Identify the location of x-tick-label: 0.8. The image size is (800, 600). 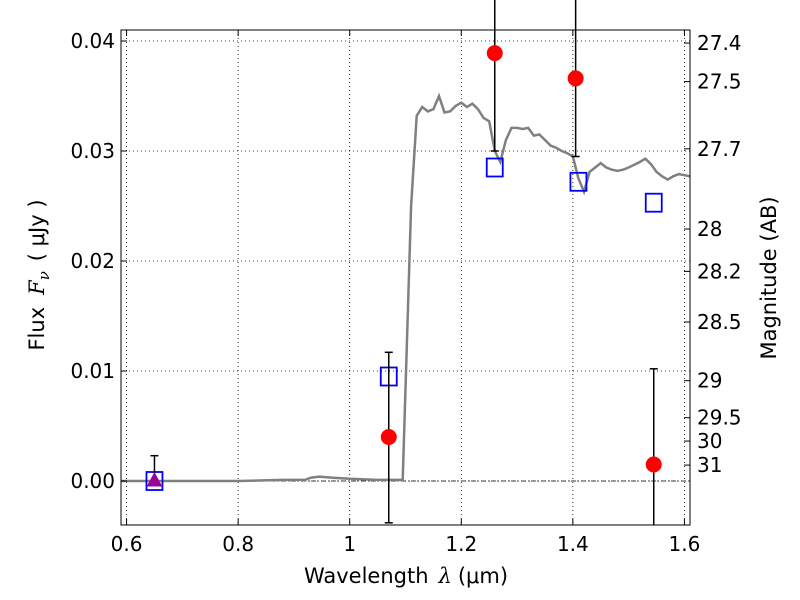
(238, 544).